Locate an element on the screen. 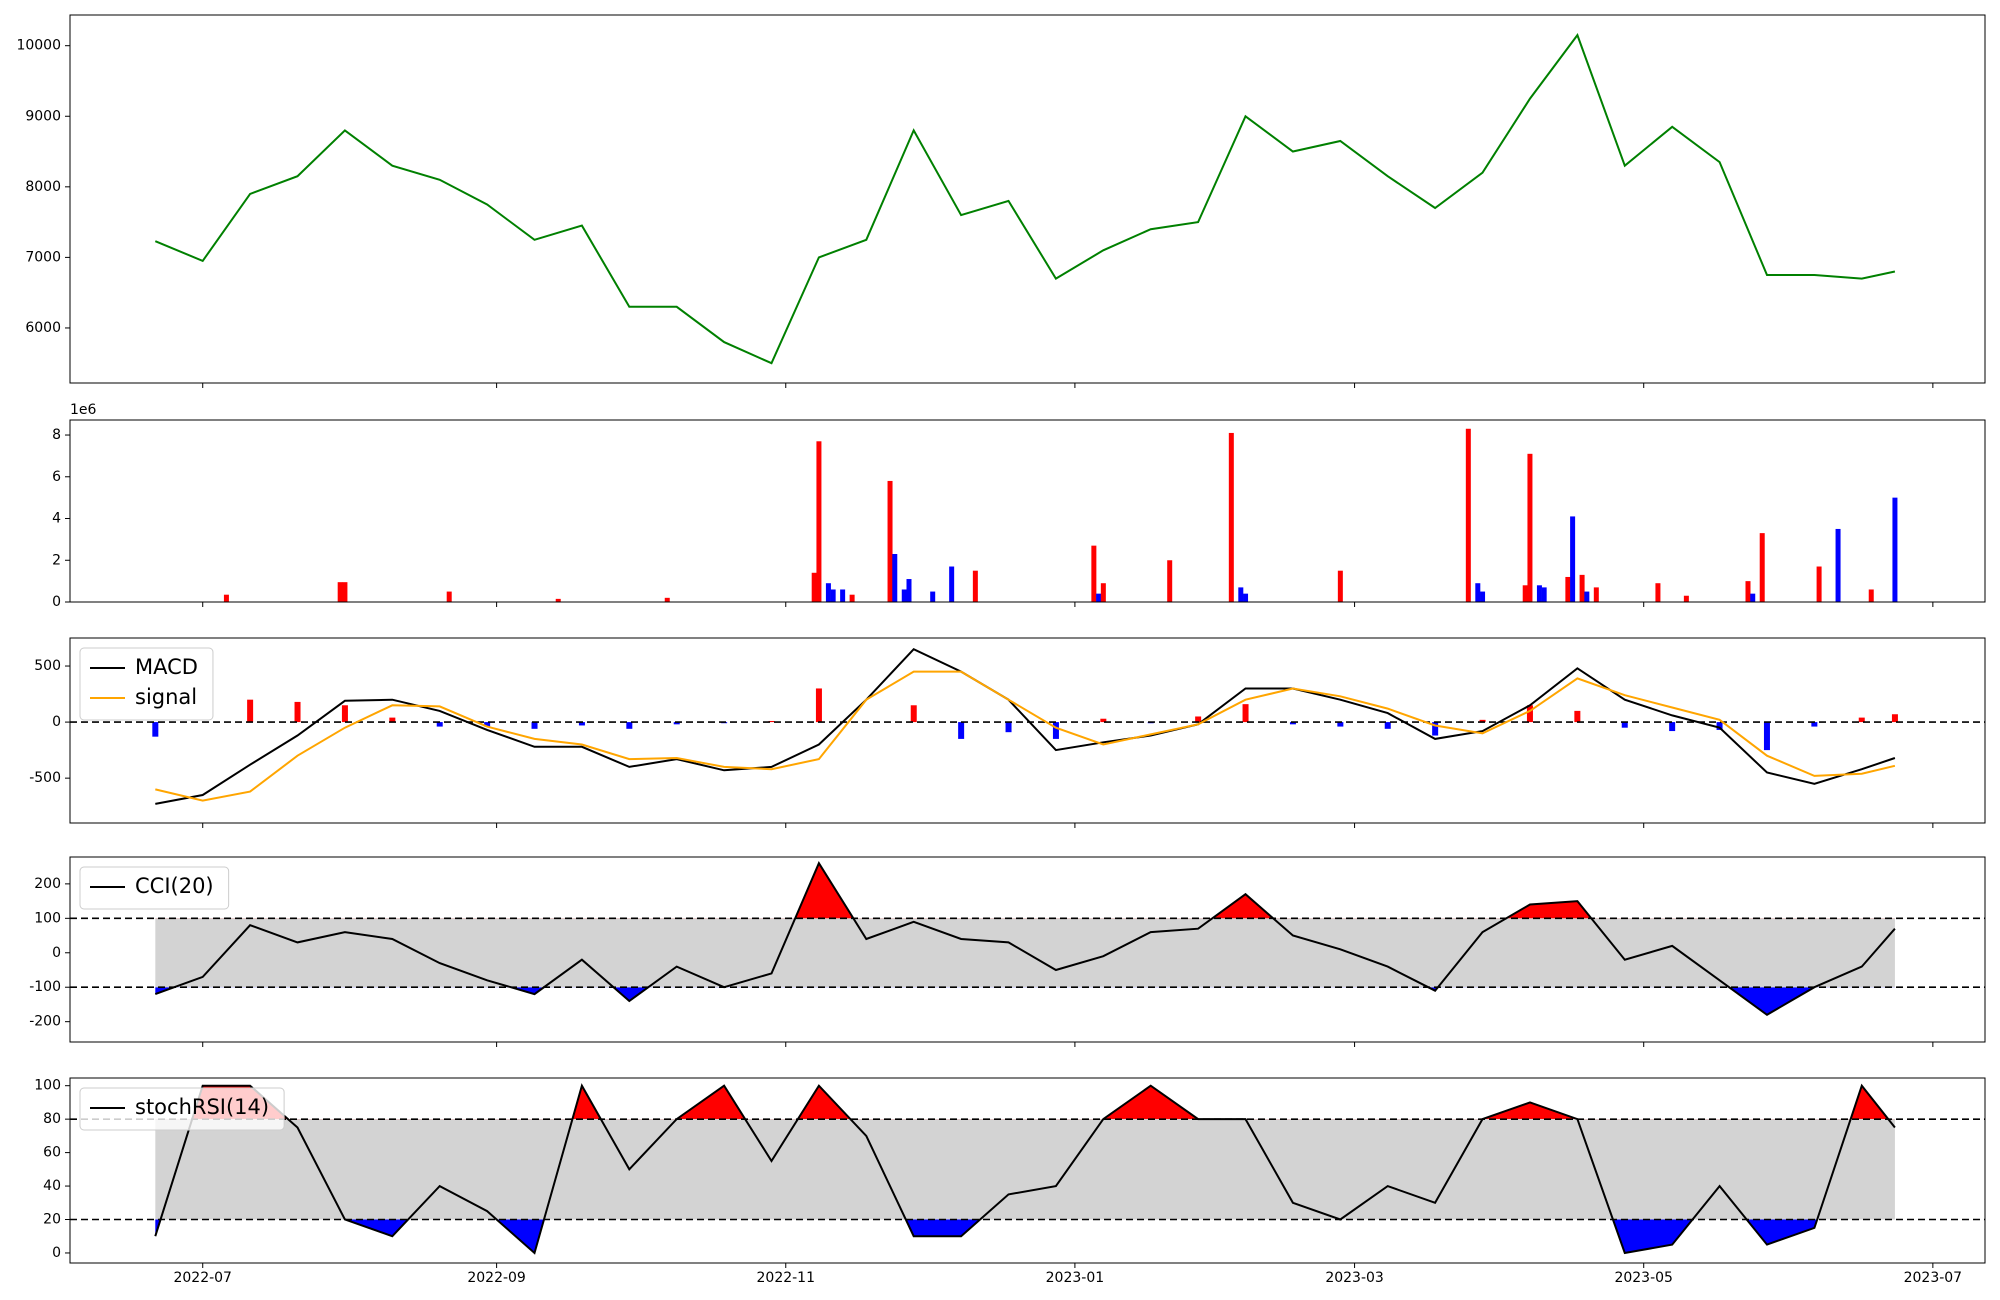  legend: stochRSI(14) is located at coordinates (182, 1109).